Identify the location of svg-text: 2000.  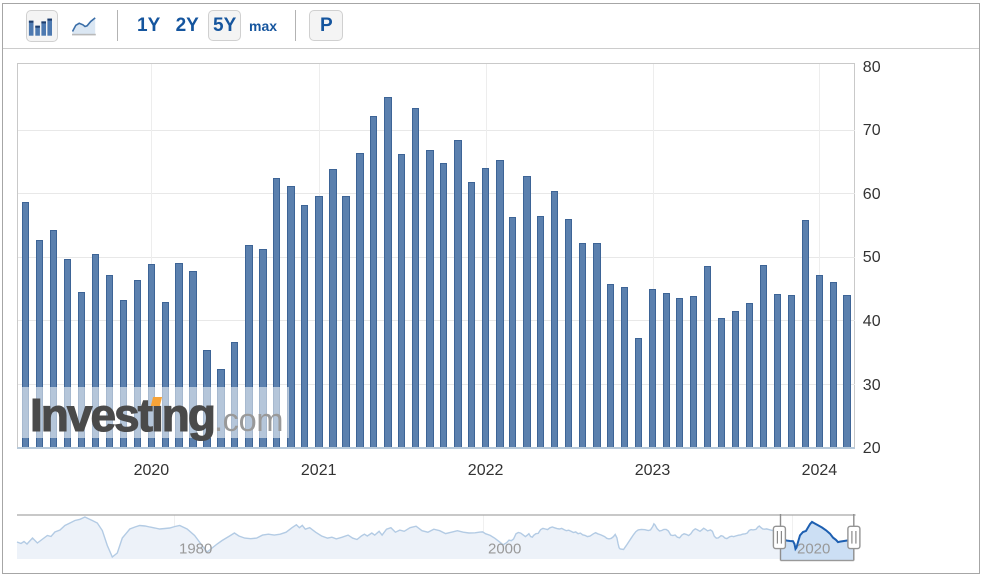
(504, 549).